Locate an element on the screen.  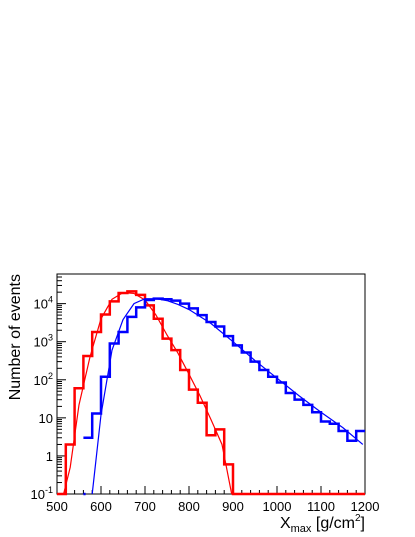
y-tick-label: 10⁻¹ is located at coordinates (42, 493).